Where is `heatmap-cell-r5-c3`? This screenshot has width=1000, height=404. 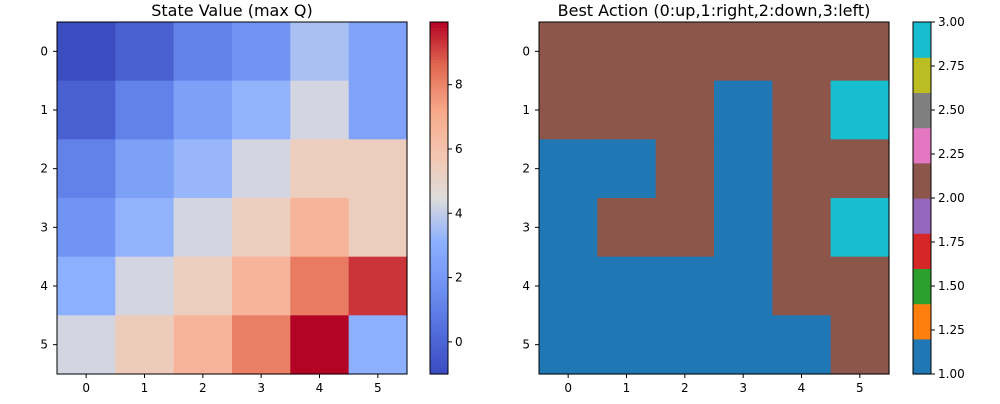
heatmap-cell-r5-c3 is located at coordinates (261, 345).